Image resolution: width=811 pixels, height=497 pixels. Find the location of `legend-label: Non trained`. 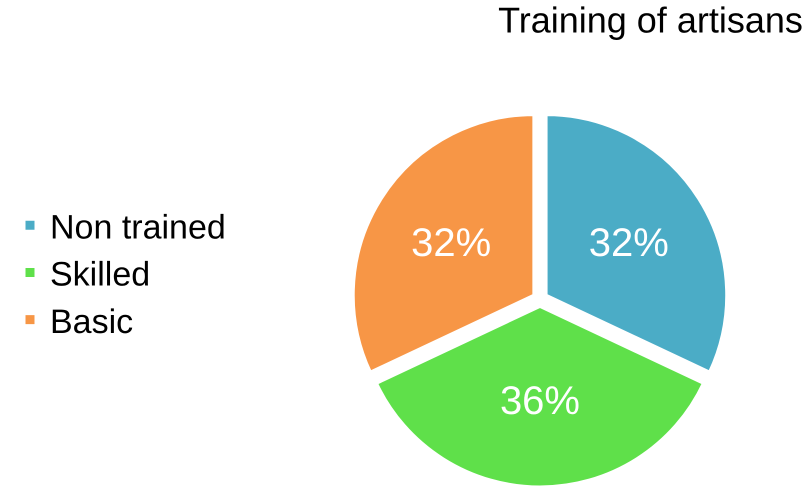

legend-label: Non trained is located at coordinates (138, 227).